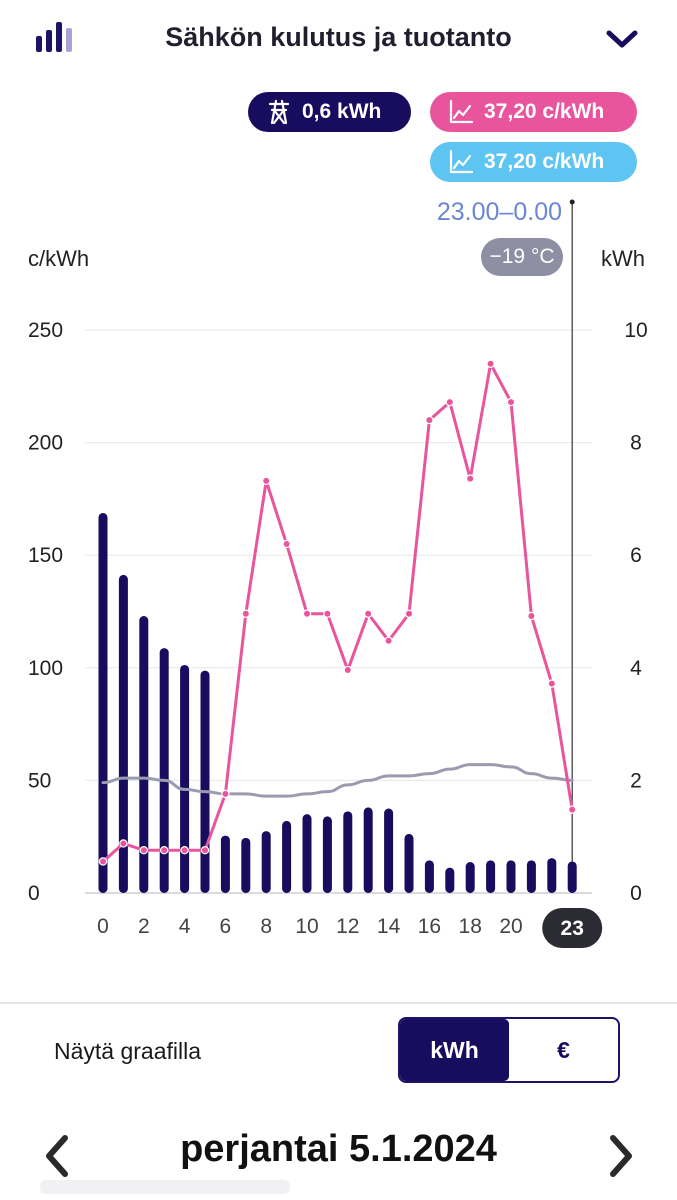  I want to click on temperature-badge: −19 °C, so click(522, 257).